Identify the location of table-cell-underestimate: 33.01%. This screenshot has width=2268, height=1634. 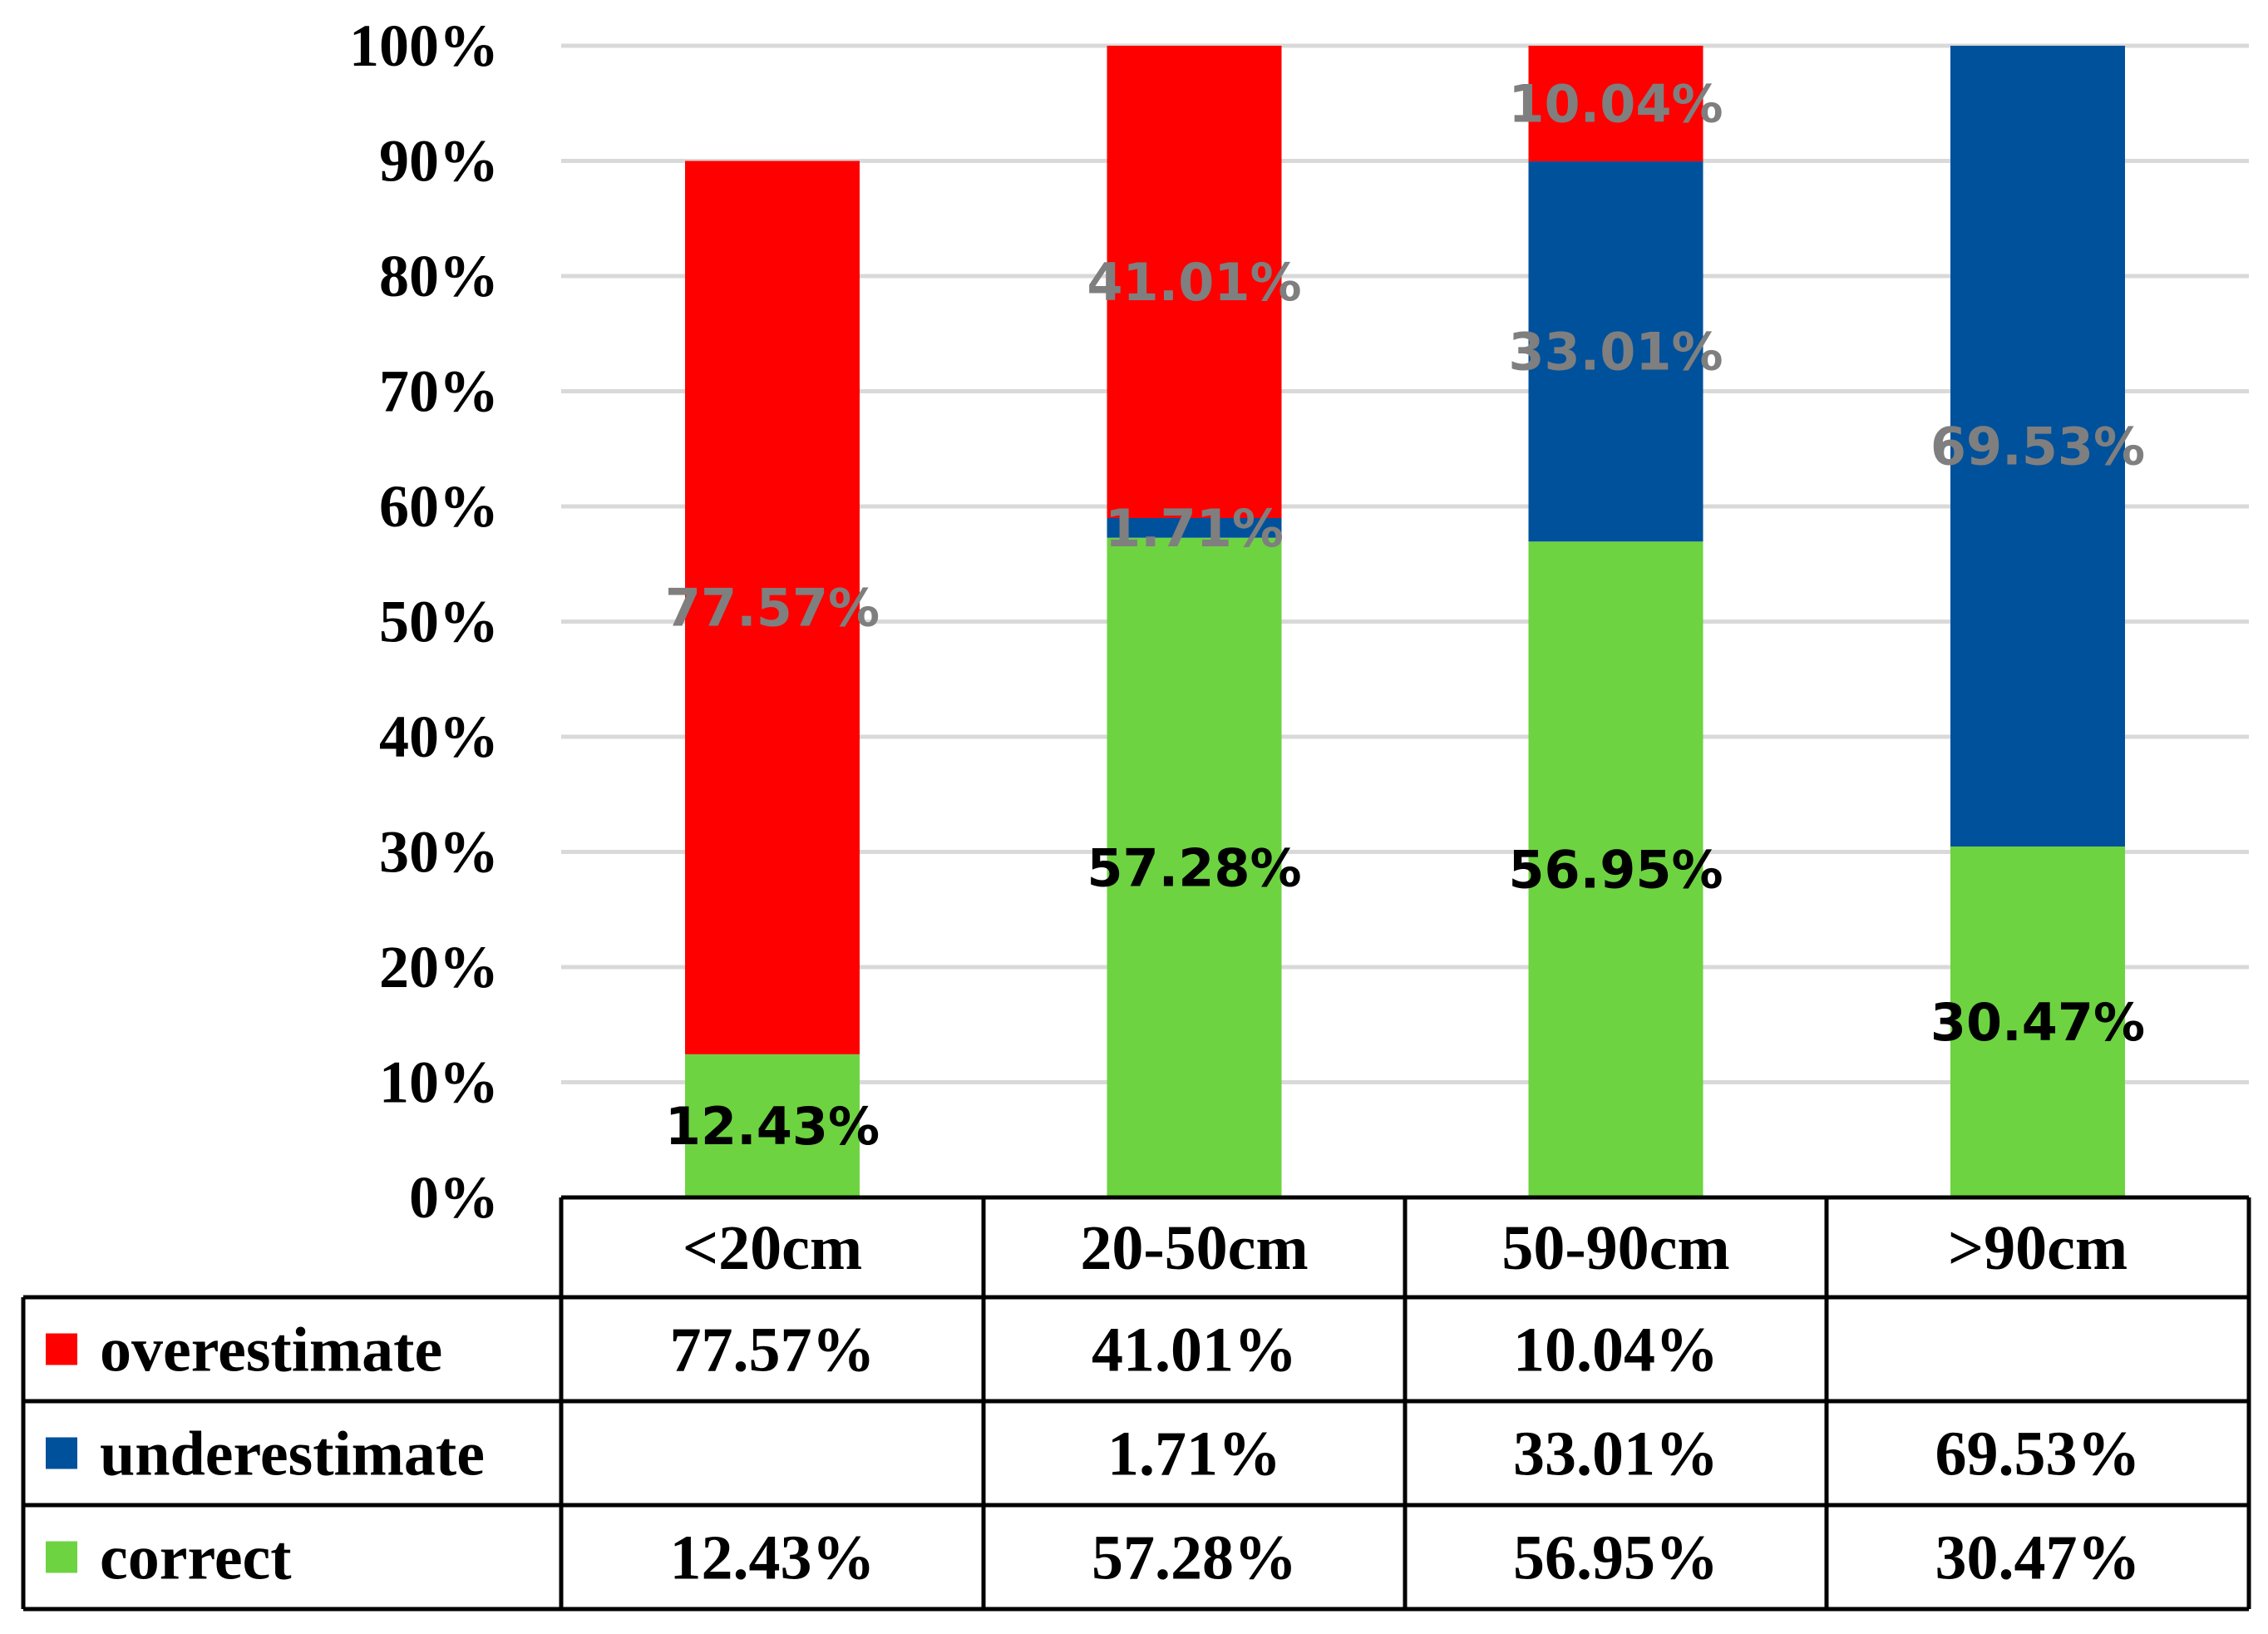
(1615, 1454).